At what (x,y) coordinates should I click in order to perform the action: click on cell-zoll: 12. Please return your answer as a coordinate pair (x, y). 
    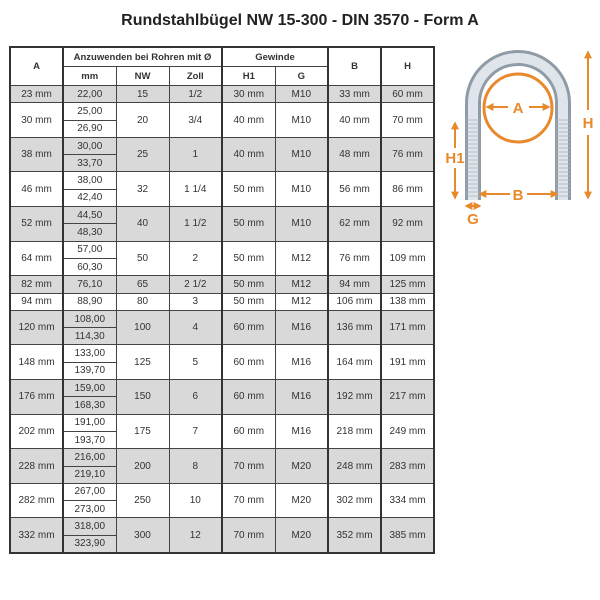
    Looking at the image, I should click on (195, 535).